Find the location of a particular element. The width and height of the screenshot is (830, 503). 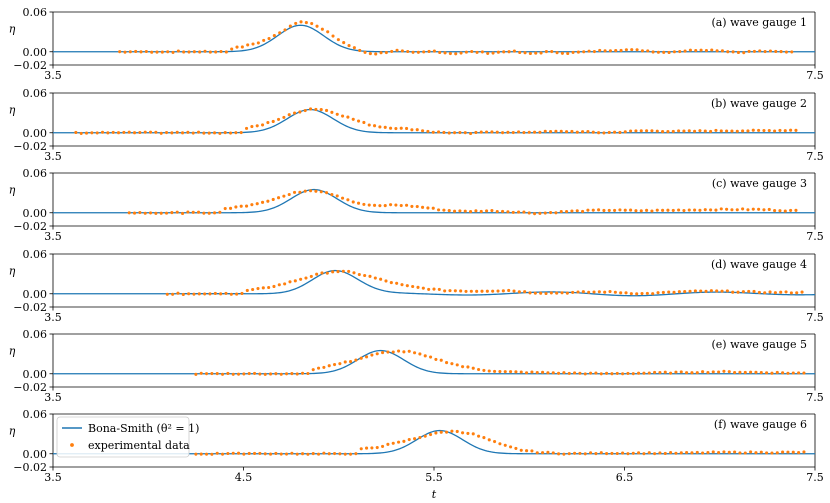

y-tick-label: −0.02 is located at coordinates (30, 467).